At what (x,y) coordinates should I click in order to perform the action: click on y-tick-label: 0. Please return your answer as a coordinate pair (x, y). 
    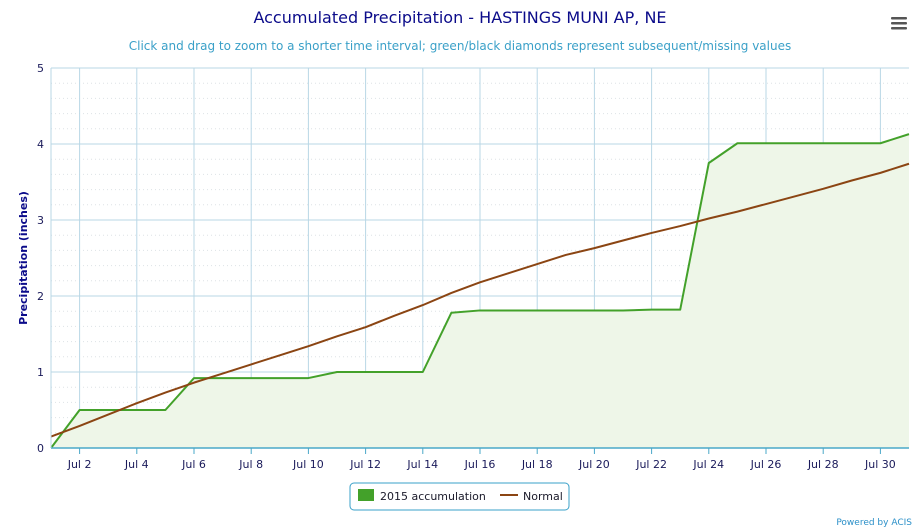
    Looking at the image, I should click on (40, 448).